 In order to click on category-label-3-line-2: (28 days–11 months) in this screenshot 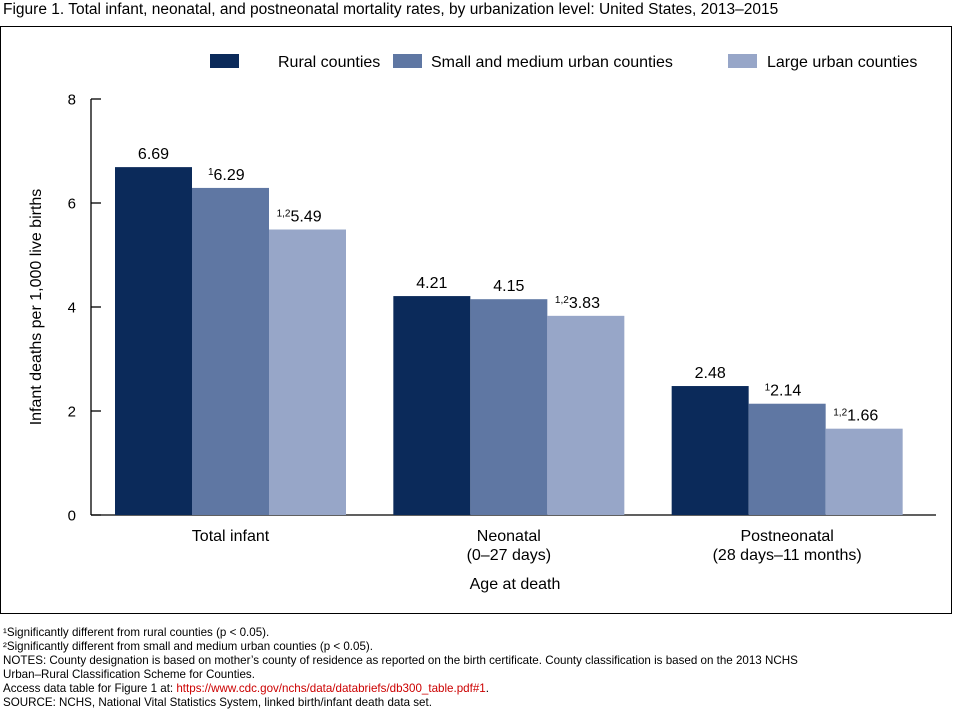, I will do `click(787, 555)`.